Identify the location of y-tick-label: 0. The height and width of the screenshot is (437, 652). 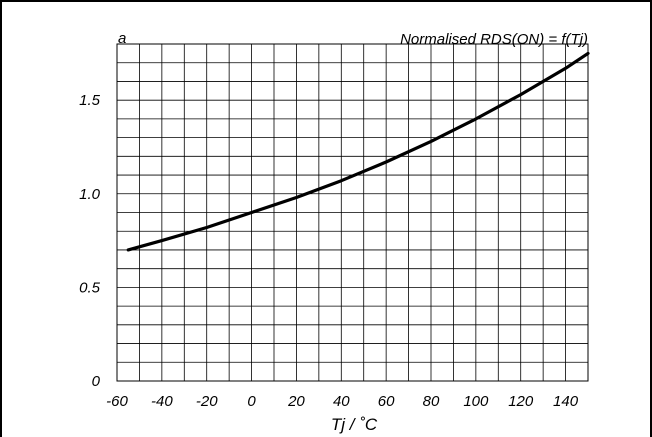
(96, 381).